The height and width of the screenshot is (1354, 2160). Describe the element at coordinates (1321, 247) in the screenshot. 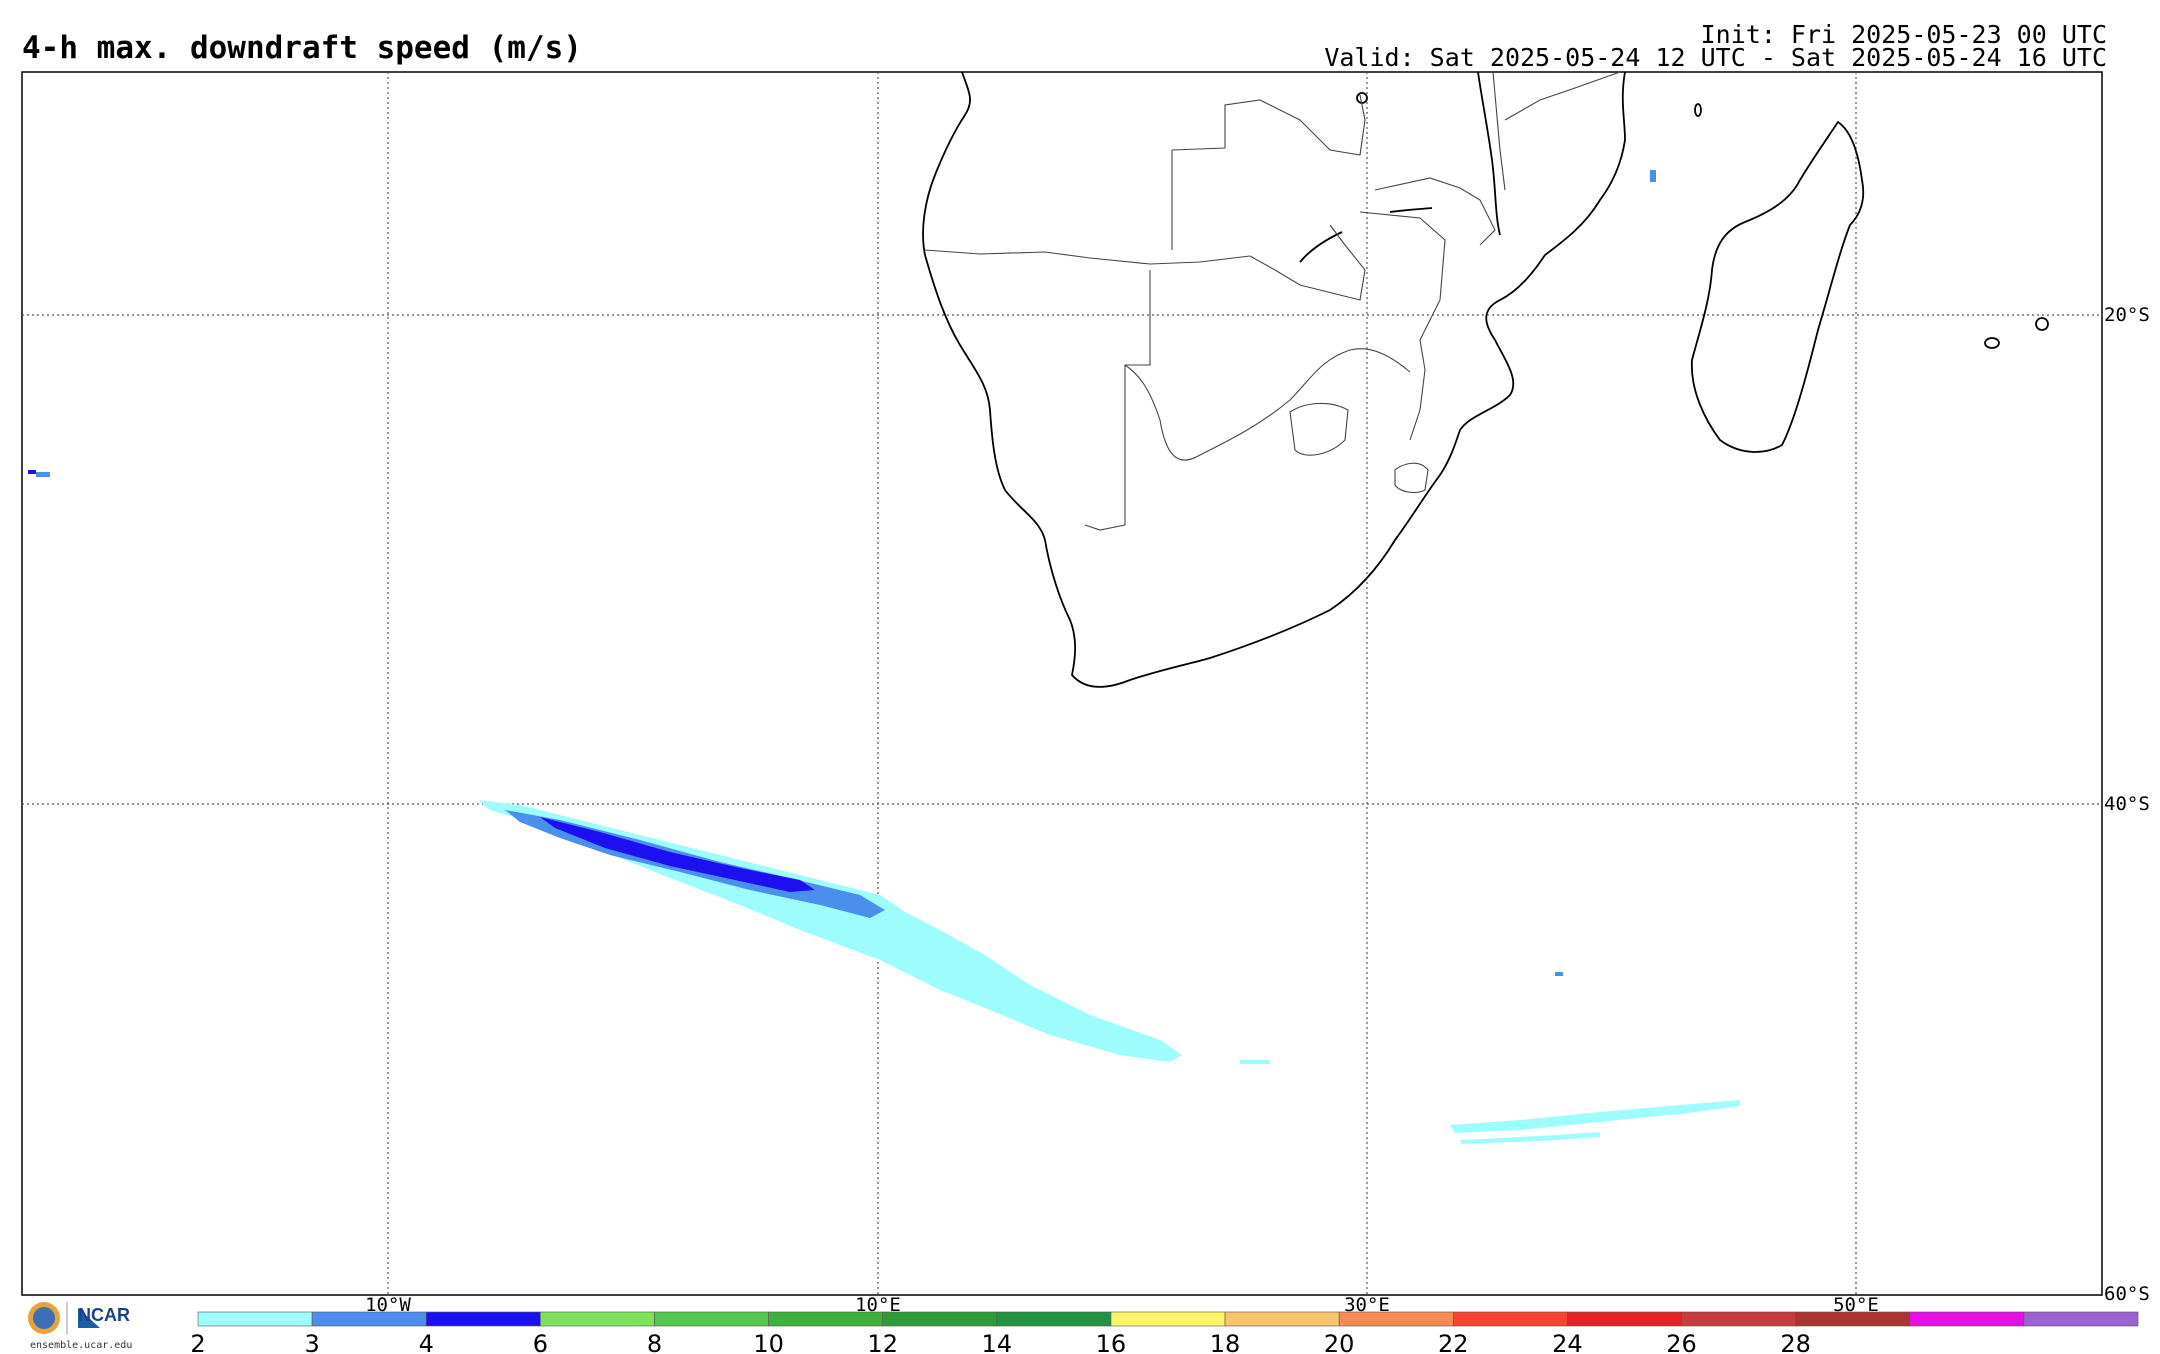

I see `lake-kariba-outline` at that location.